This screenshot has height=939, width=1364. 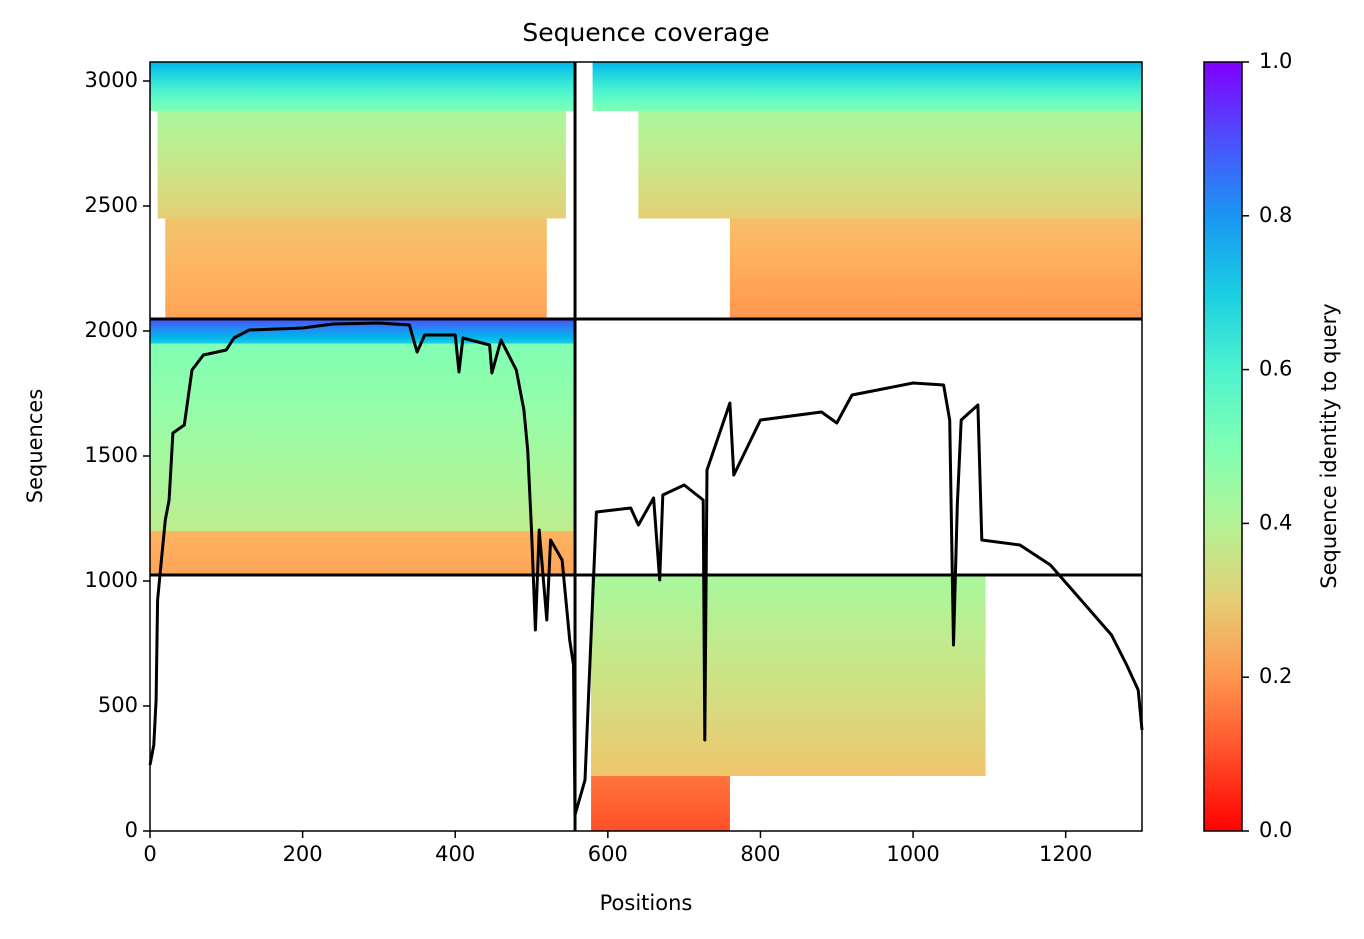 What do you see at coordinates (1275, 215) in the screenshot?
I see `colorbar-tick-label: 0.8` at bounding box center [1275, 215].